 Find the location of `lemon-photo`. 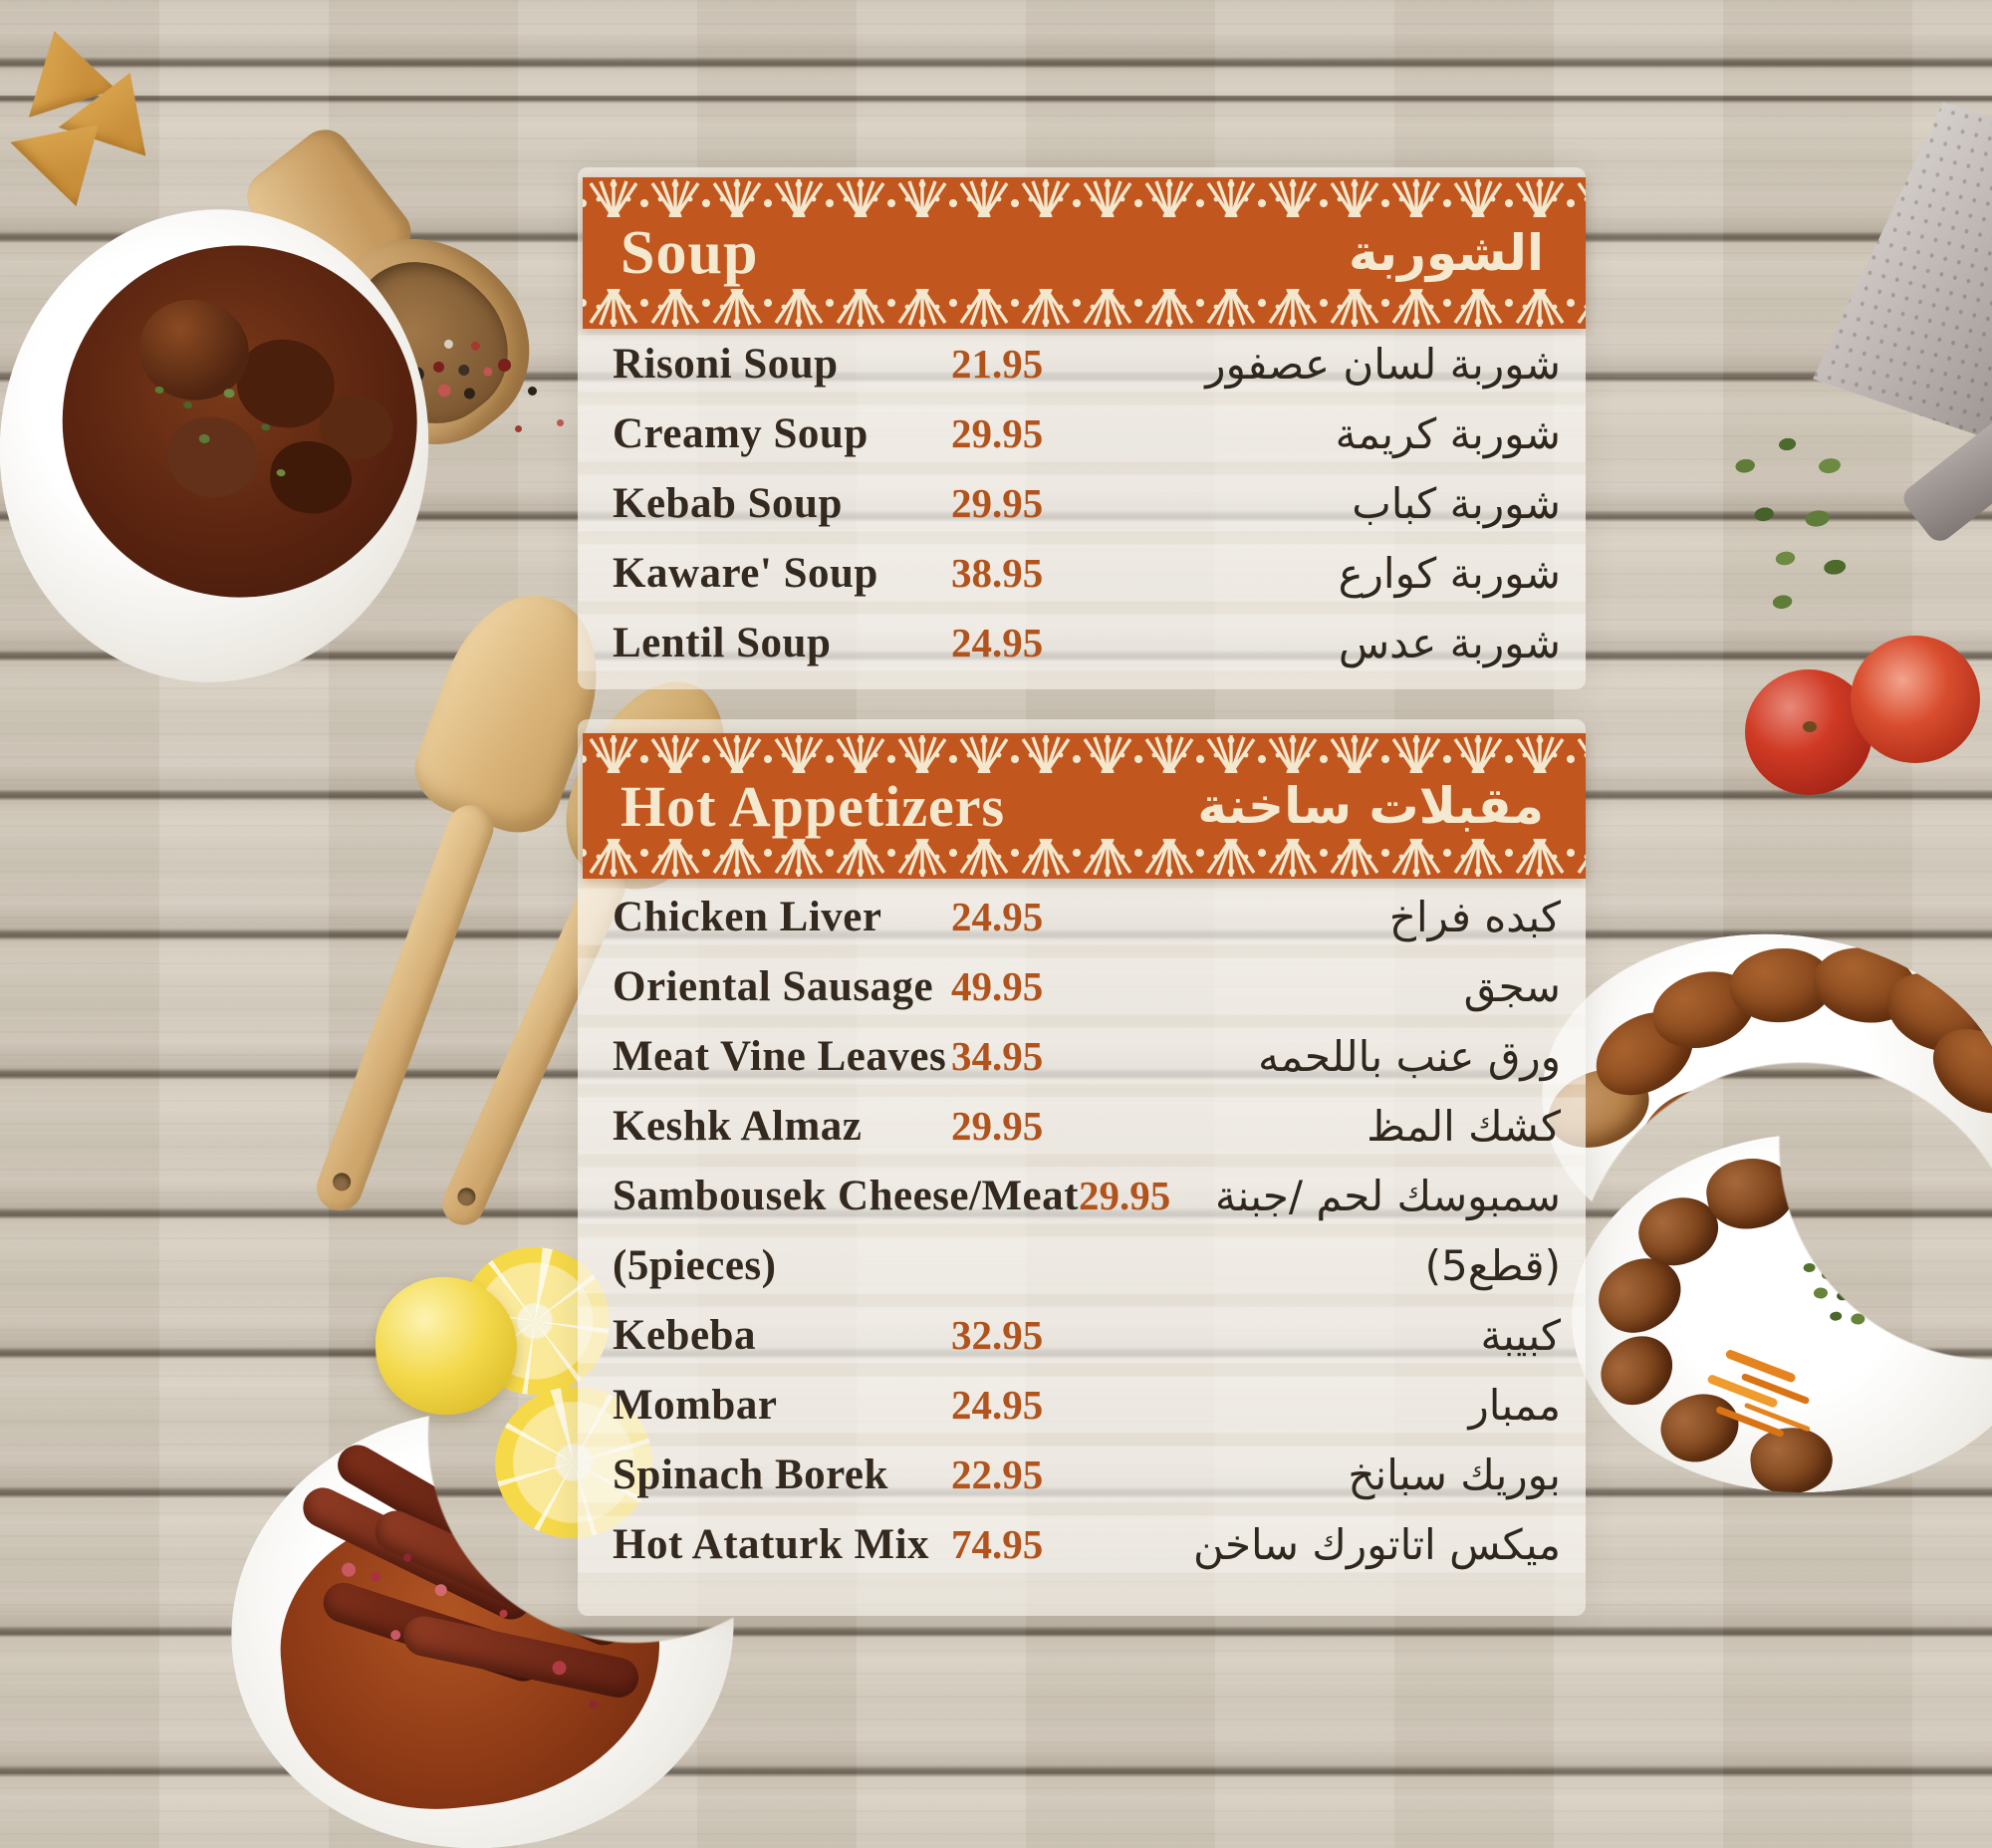

lemon-photo is located at coordinates (446, 1346).